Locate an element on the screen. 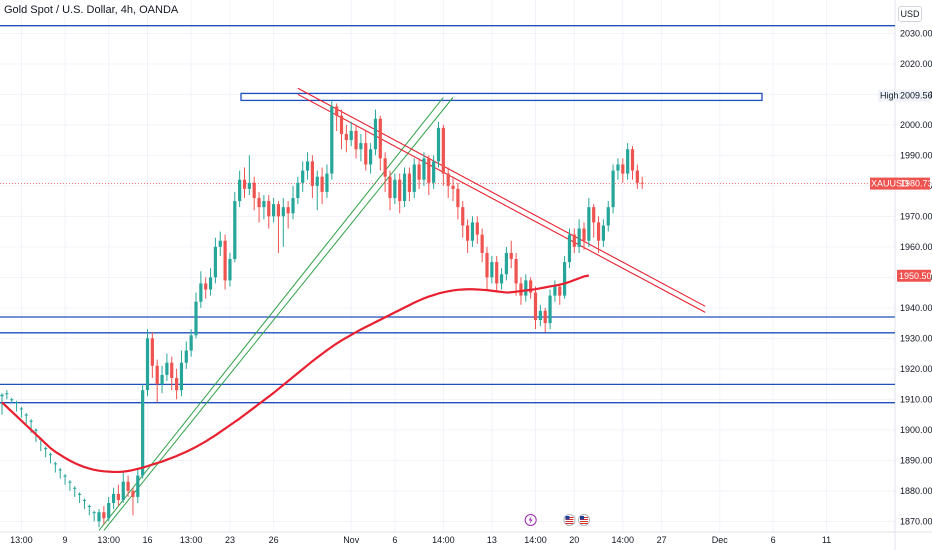 The image size is (932, 550). price-tick-label: 2000.000 is located at coordinates (916, 125).